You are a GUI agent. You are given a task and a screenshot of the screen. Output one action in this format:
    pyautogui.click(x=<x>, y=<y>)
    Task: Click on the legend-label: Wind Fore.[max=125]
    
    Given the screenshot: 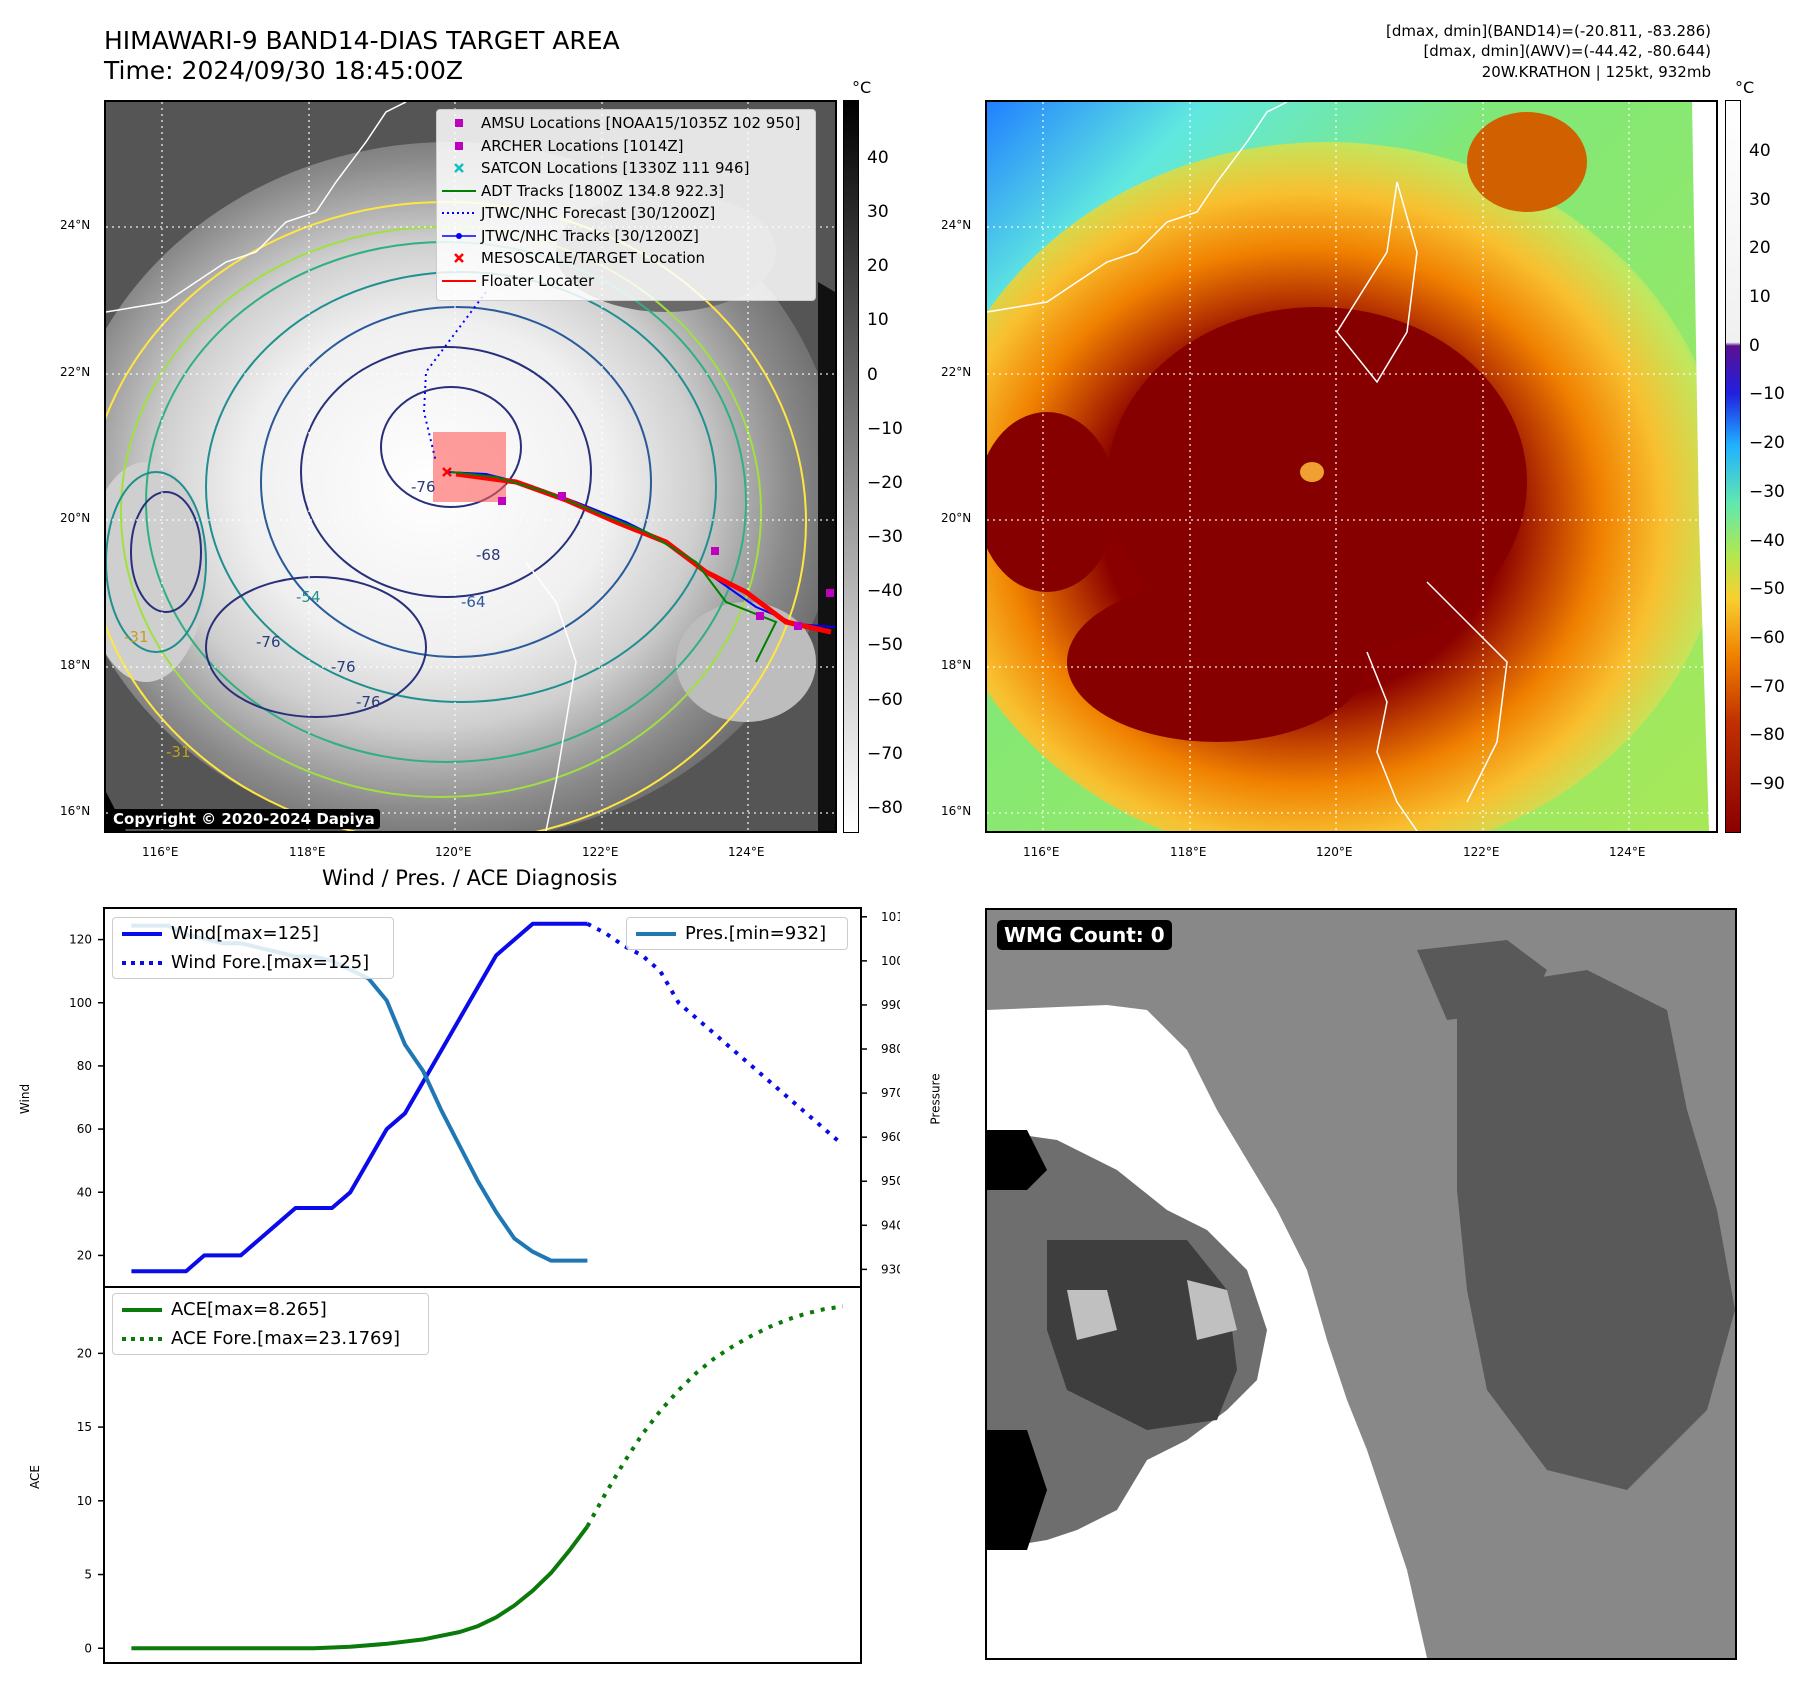 What is the action you would take?
    pyautogui.click(x=270, y=962)
    